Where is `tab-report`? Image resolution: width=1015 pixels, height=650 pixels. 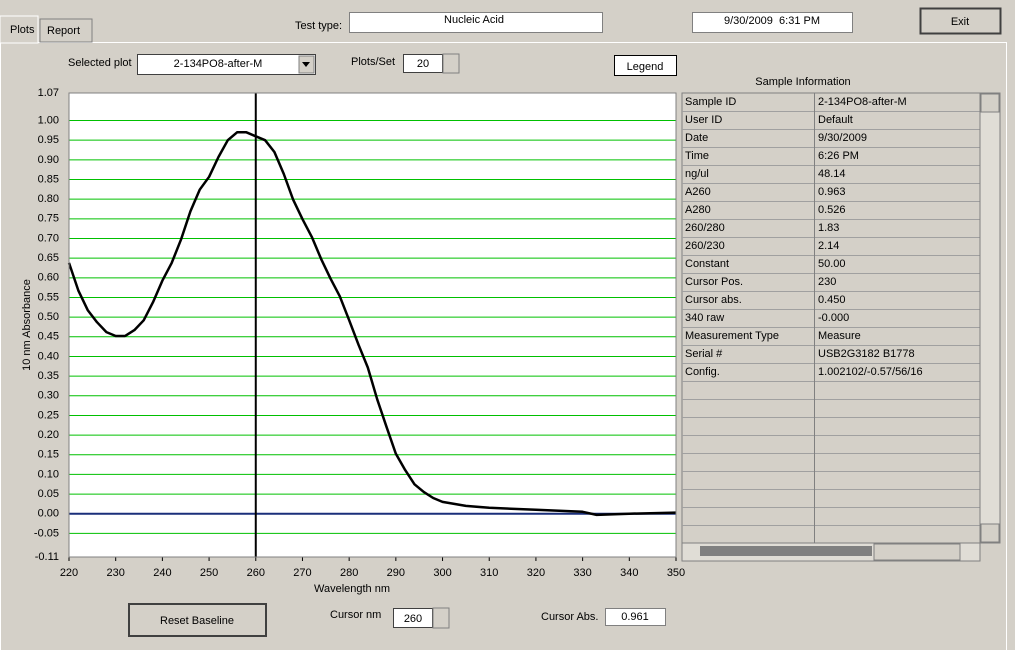
tab-report is located at coordinates (66, 30).